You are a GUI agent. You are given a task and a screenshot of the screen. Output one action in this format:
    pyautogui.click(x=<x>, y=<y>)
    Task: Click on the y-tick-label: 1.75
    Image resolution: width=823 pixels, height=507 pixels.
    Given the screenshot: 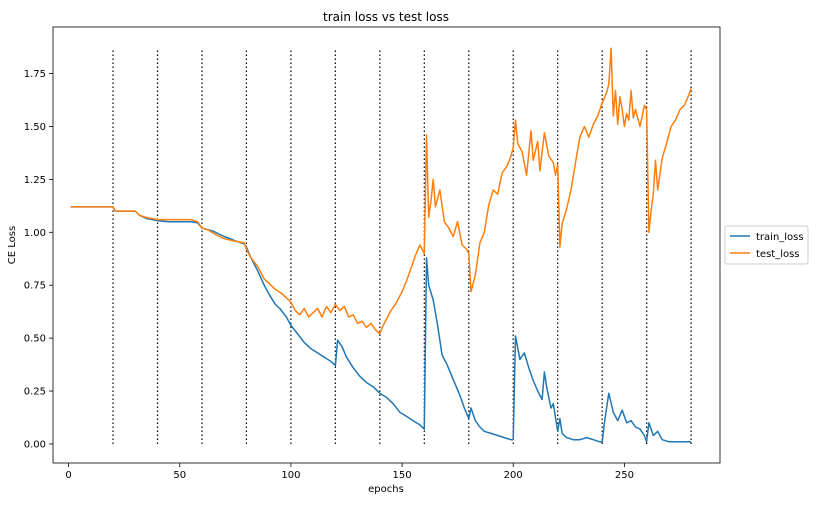 What is the action you would take?
    pyautogui.click(x=35, y=74)
    